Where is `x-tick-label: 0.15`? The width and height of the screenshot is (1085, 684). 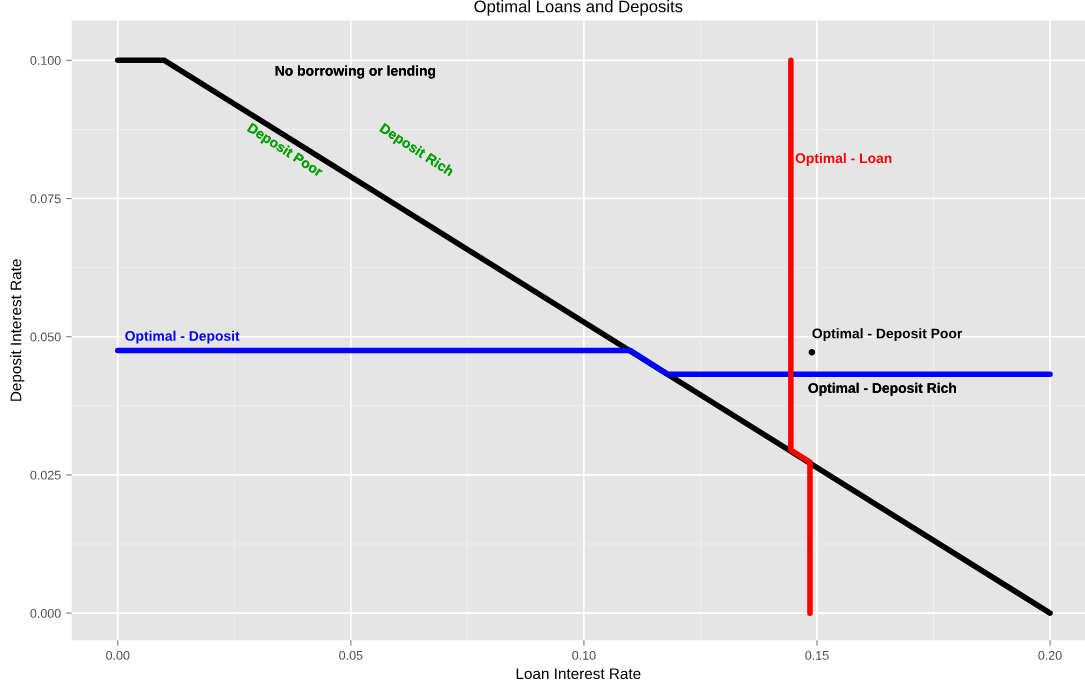
x-tick-label: 0.15 is located at coordinates (817, 655).